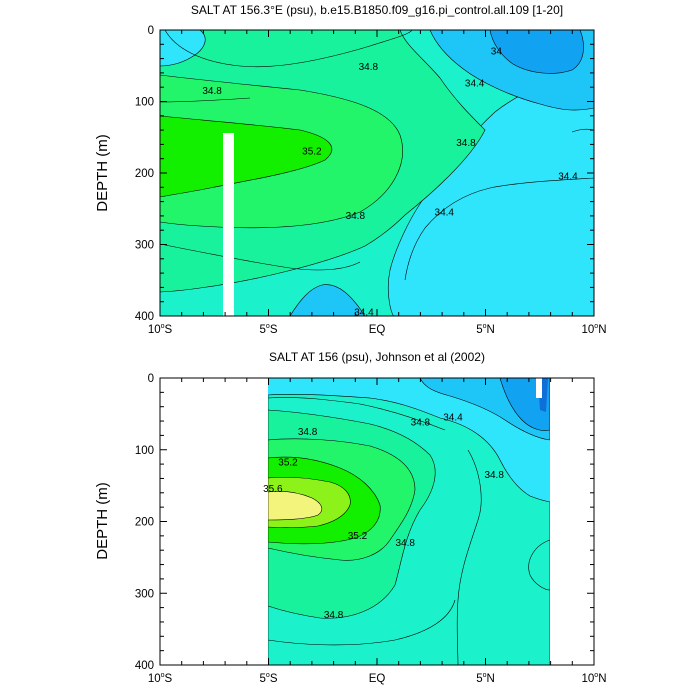  Describe the element at coordinates (151, 379) in the screenshot. I see `bottom-y-tick-label: 0` at that location.